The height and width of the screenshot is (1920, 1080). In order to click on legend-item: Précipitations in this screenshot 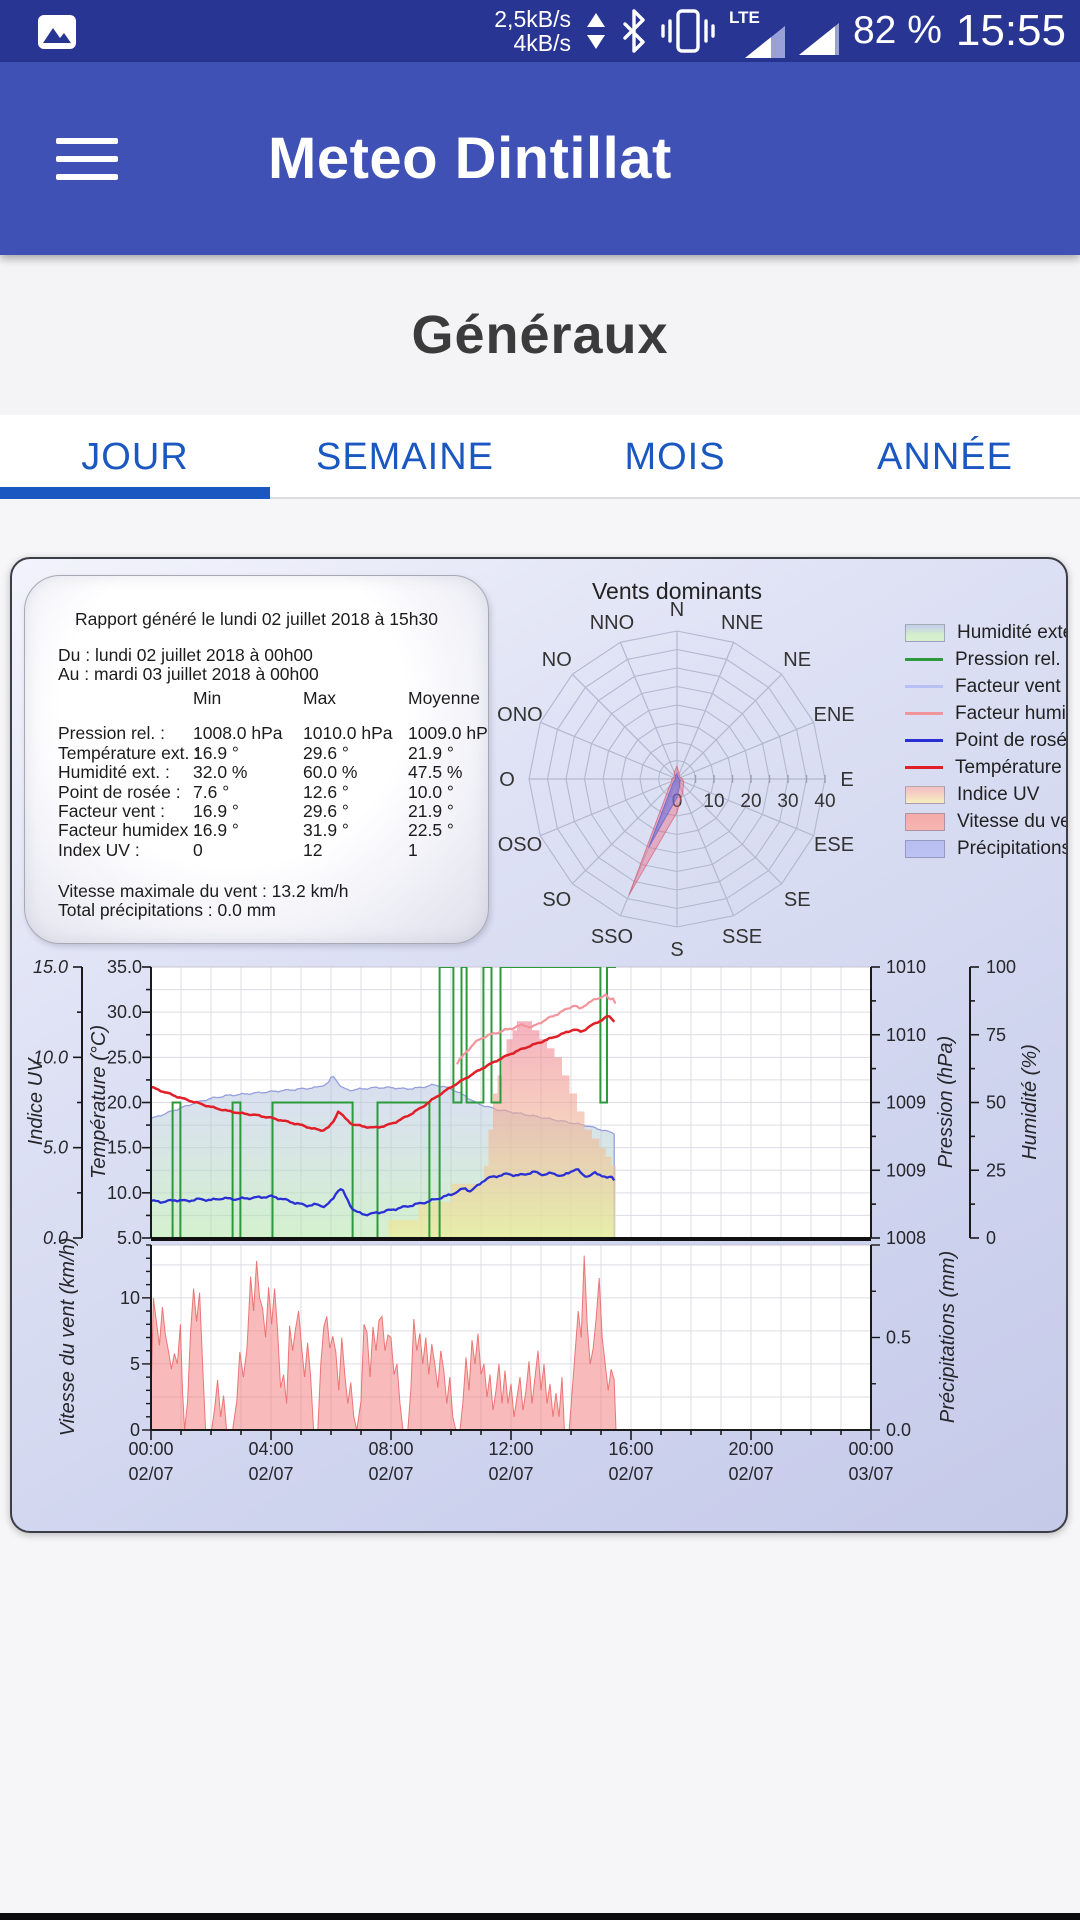, I will do `click(985, 848)`.